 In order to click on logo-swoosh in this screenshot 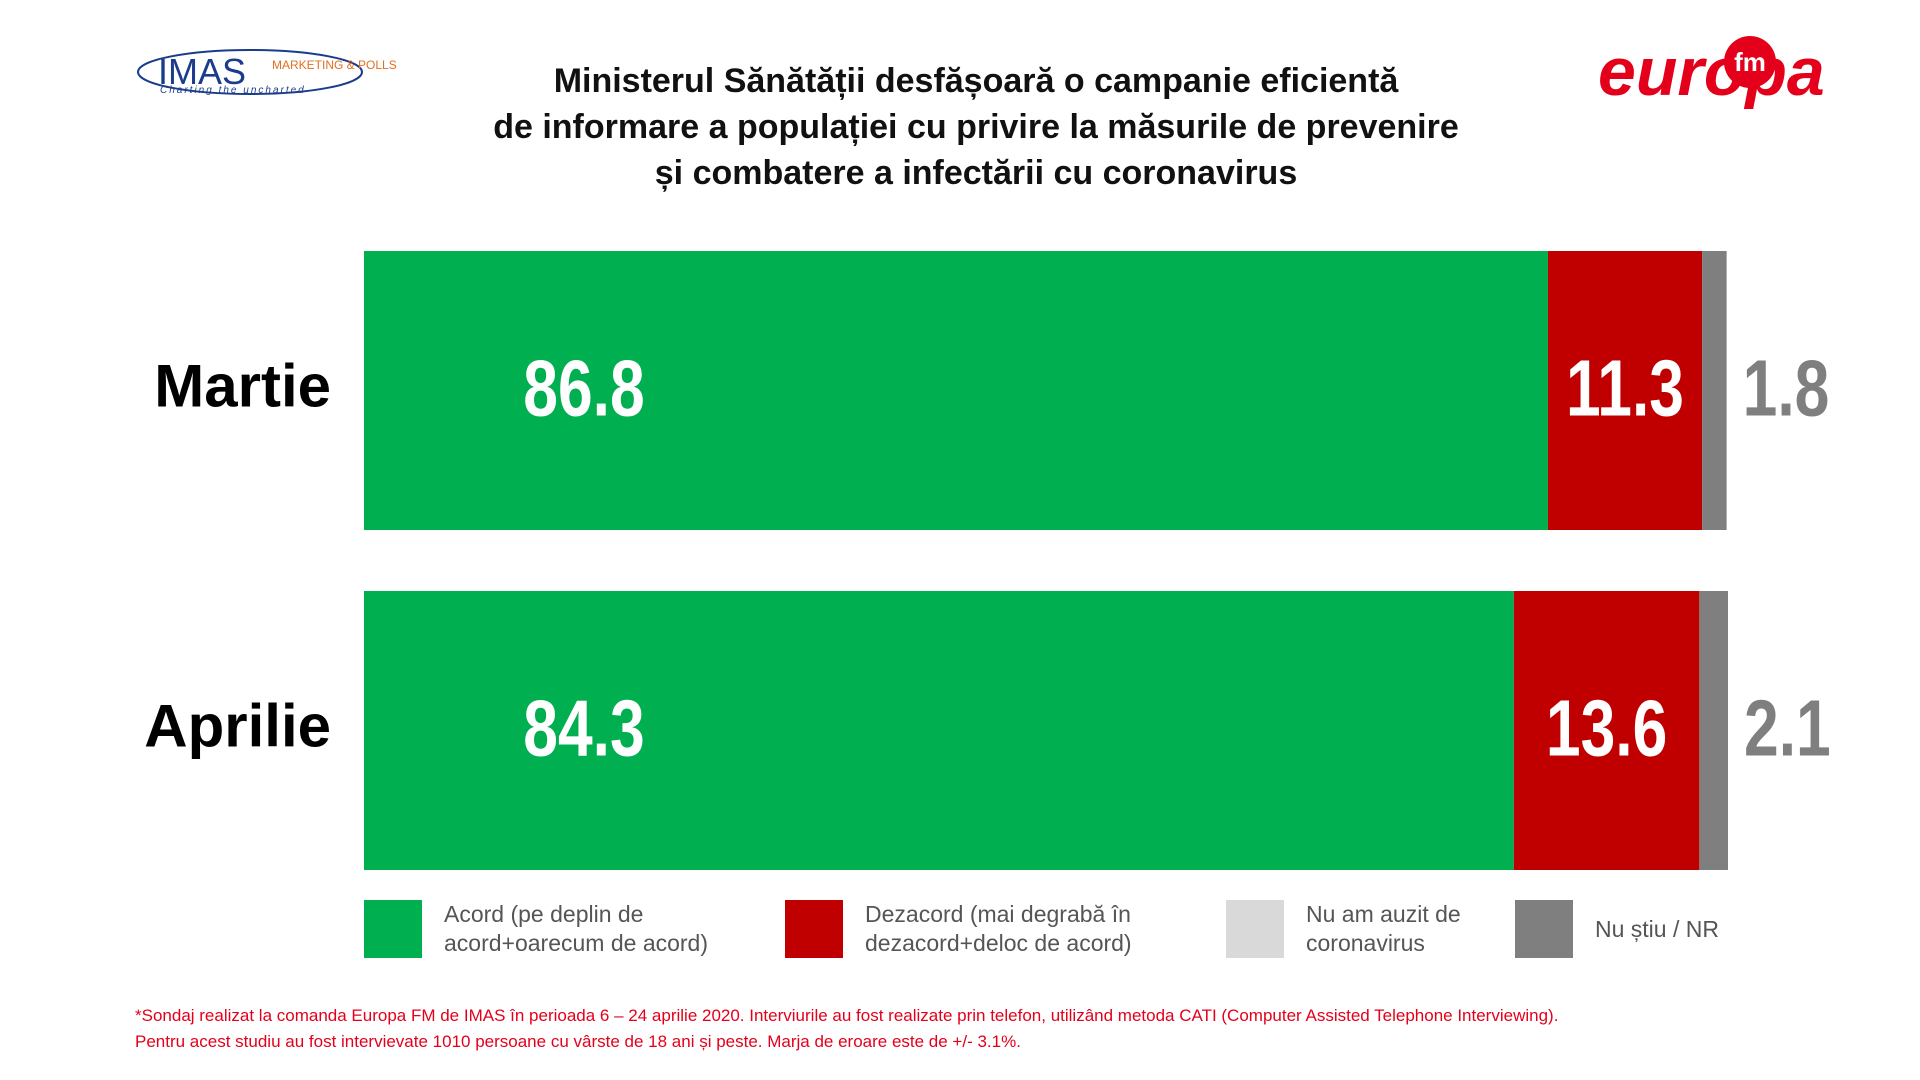, I will do `click(250, 72)`.